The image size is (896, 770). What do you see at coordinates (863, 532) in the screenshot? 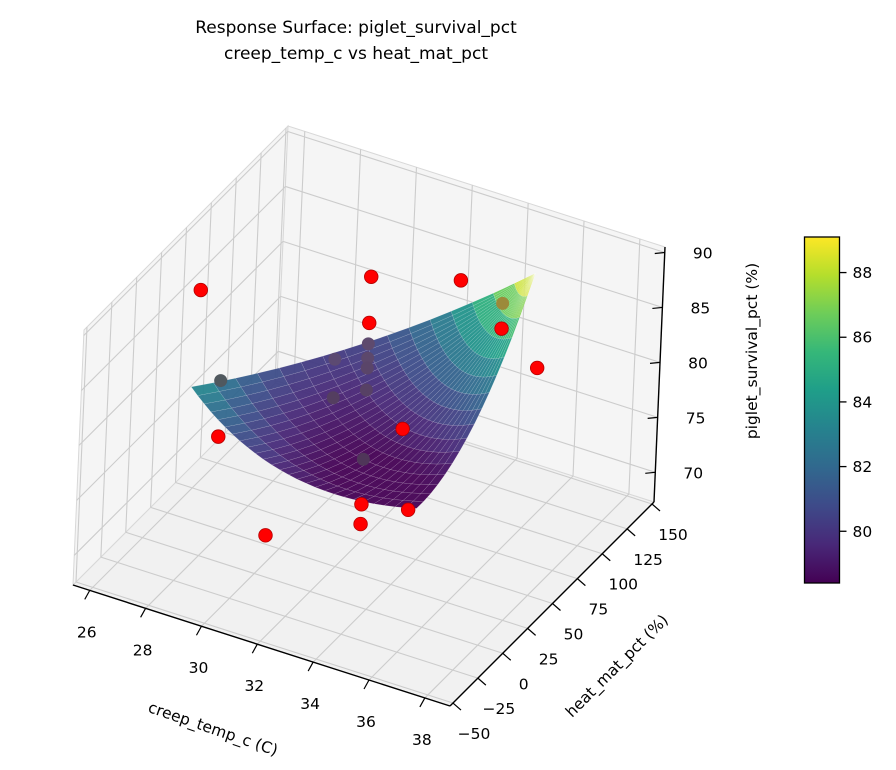
I see `colorbar-tick-label: 80` at bounding box center [863, 532].